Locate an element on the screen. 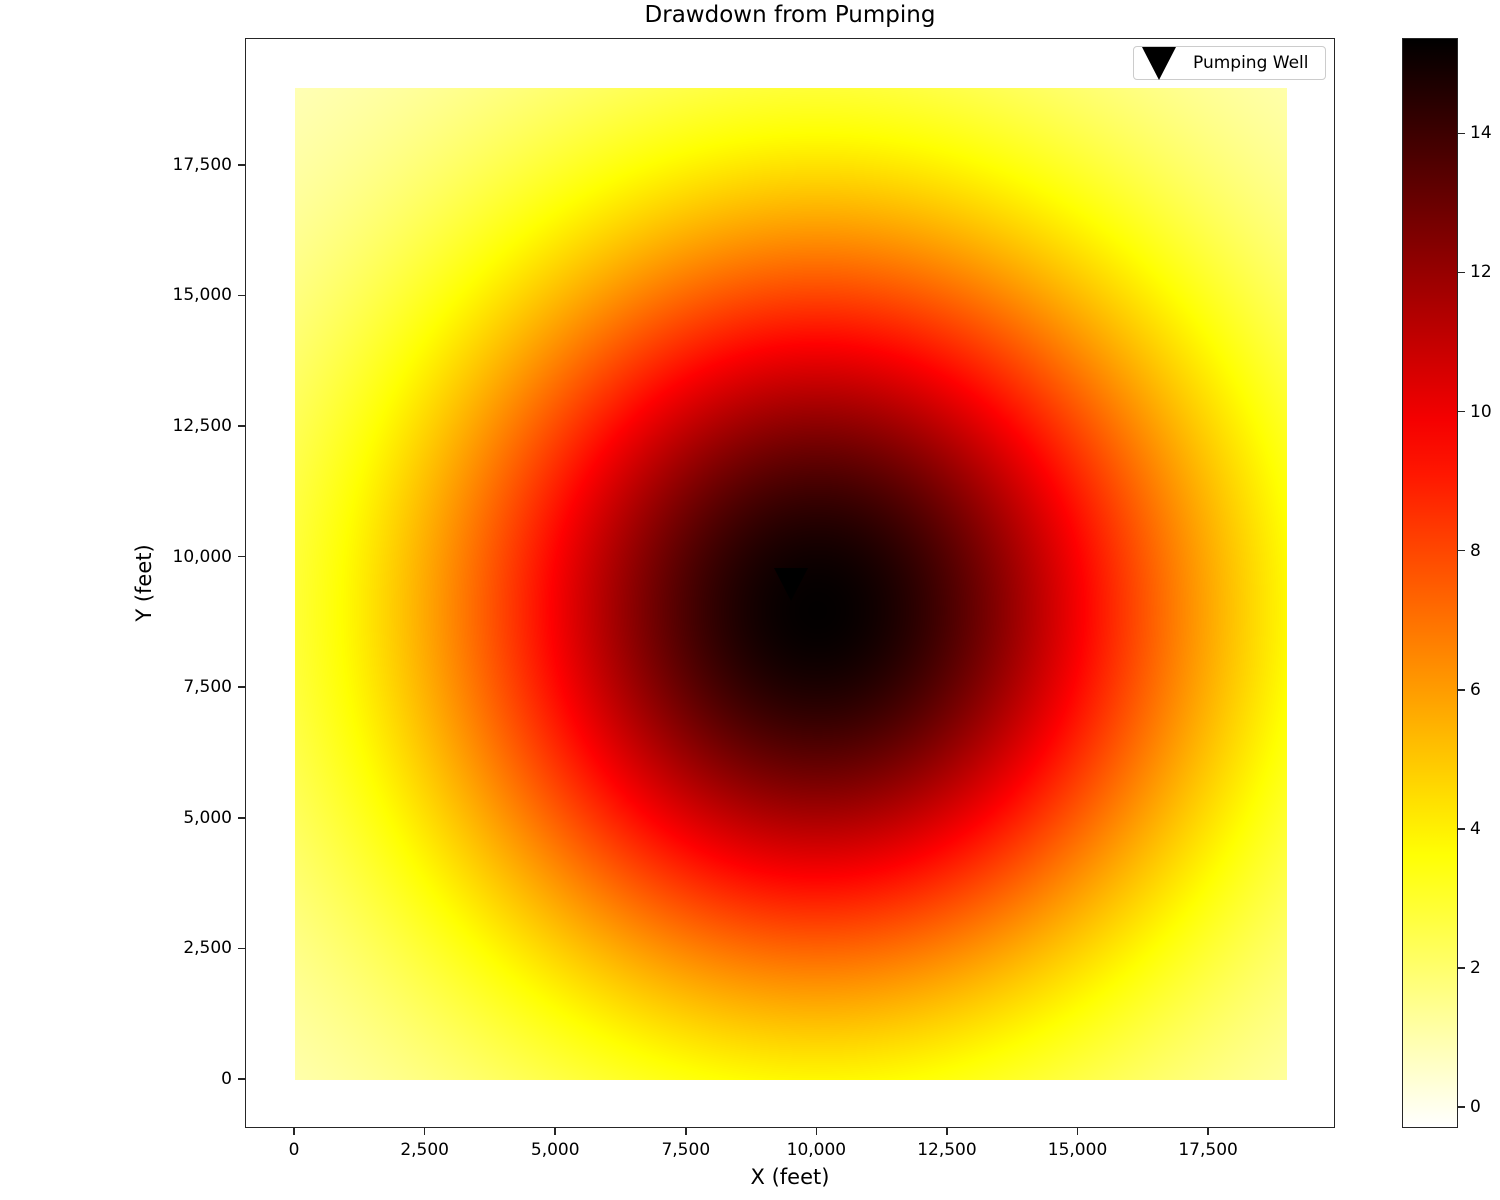 The width and height of the screenshot is (1500, 1200). y-tick-label: 12,500 is located at coordinates (202, 426).